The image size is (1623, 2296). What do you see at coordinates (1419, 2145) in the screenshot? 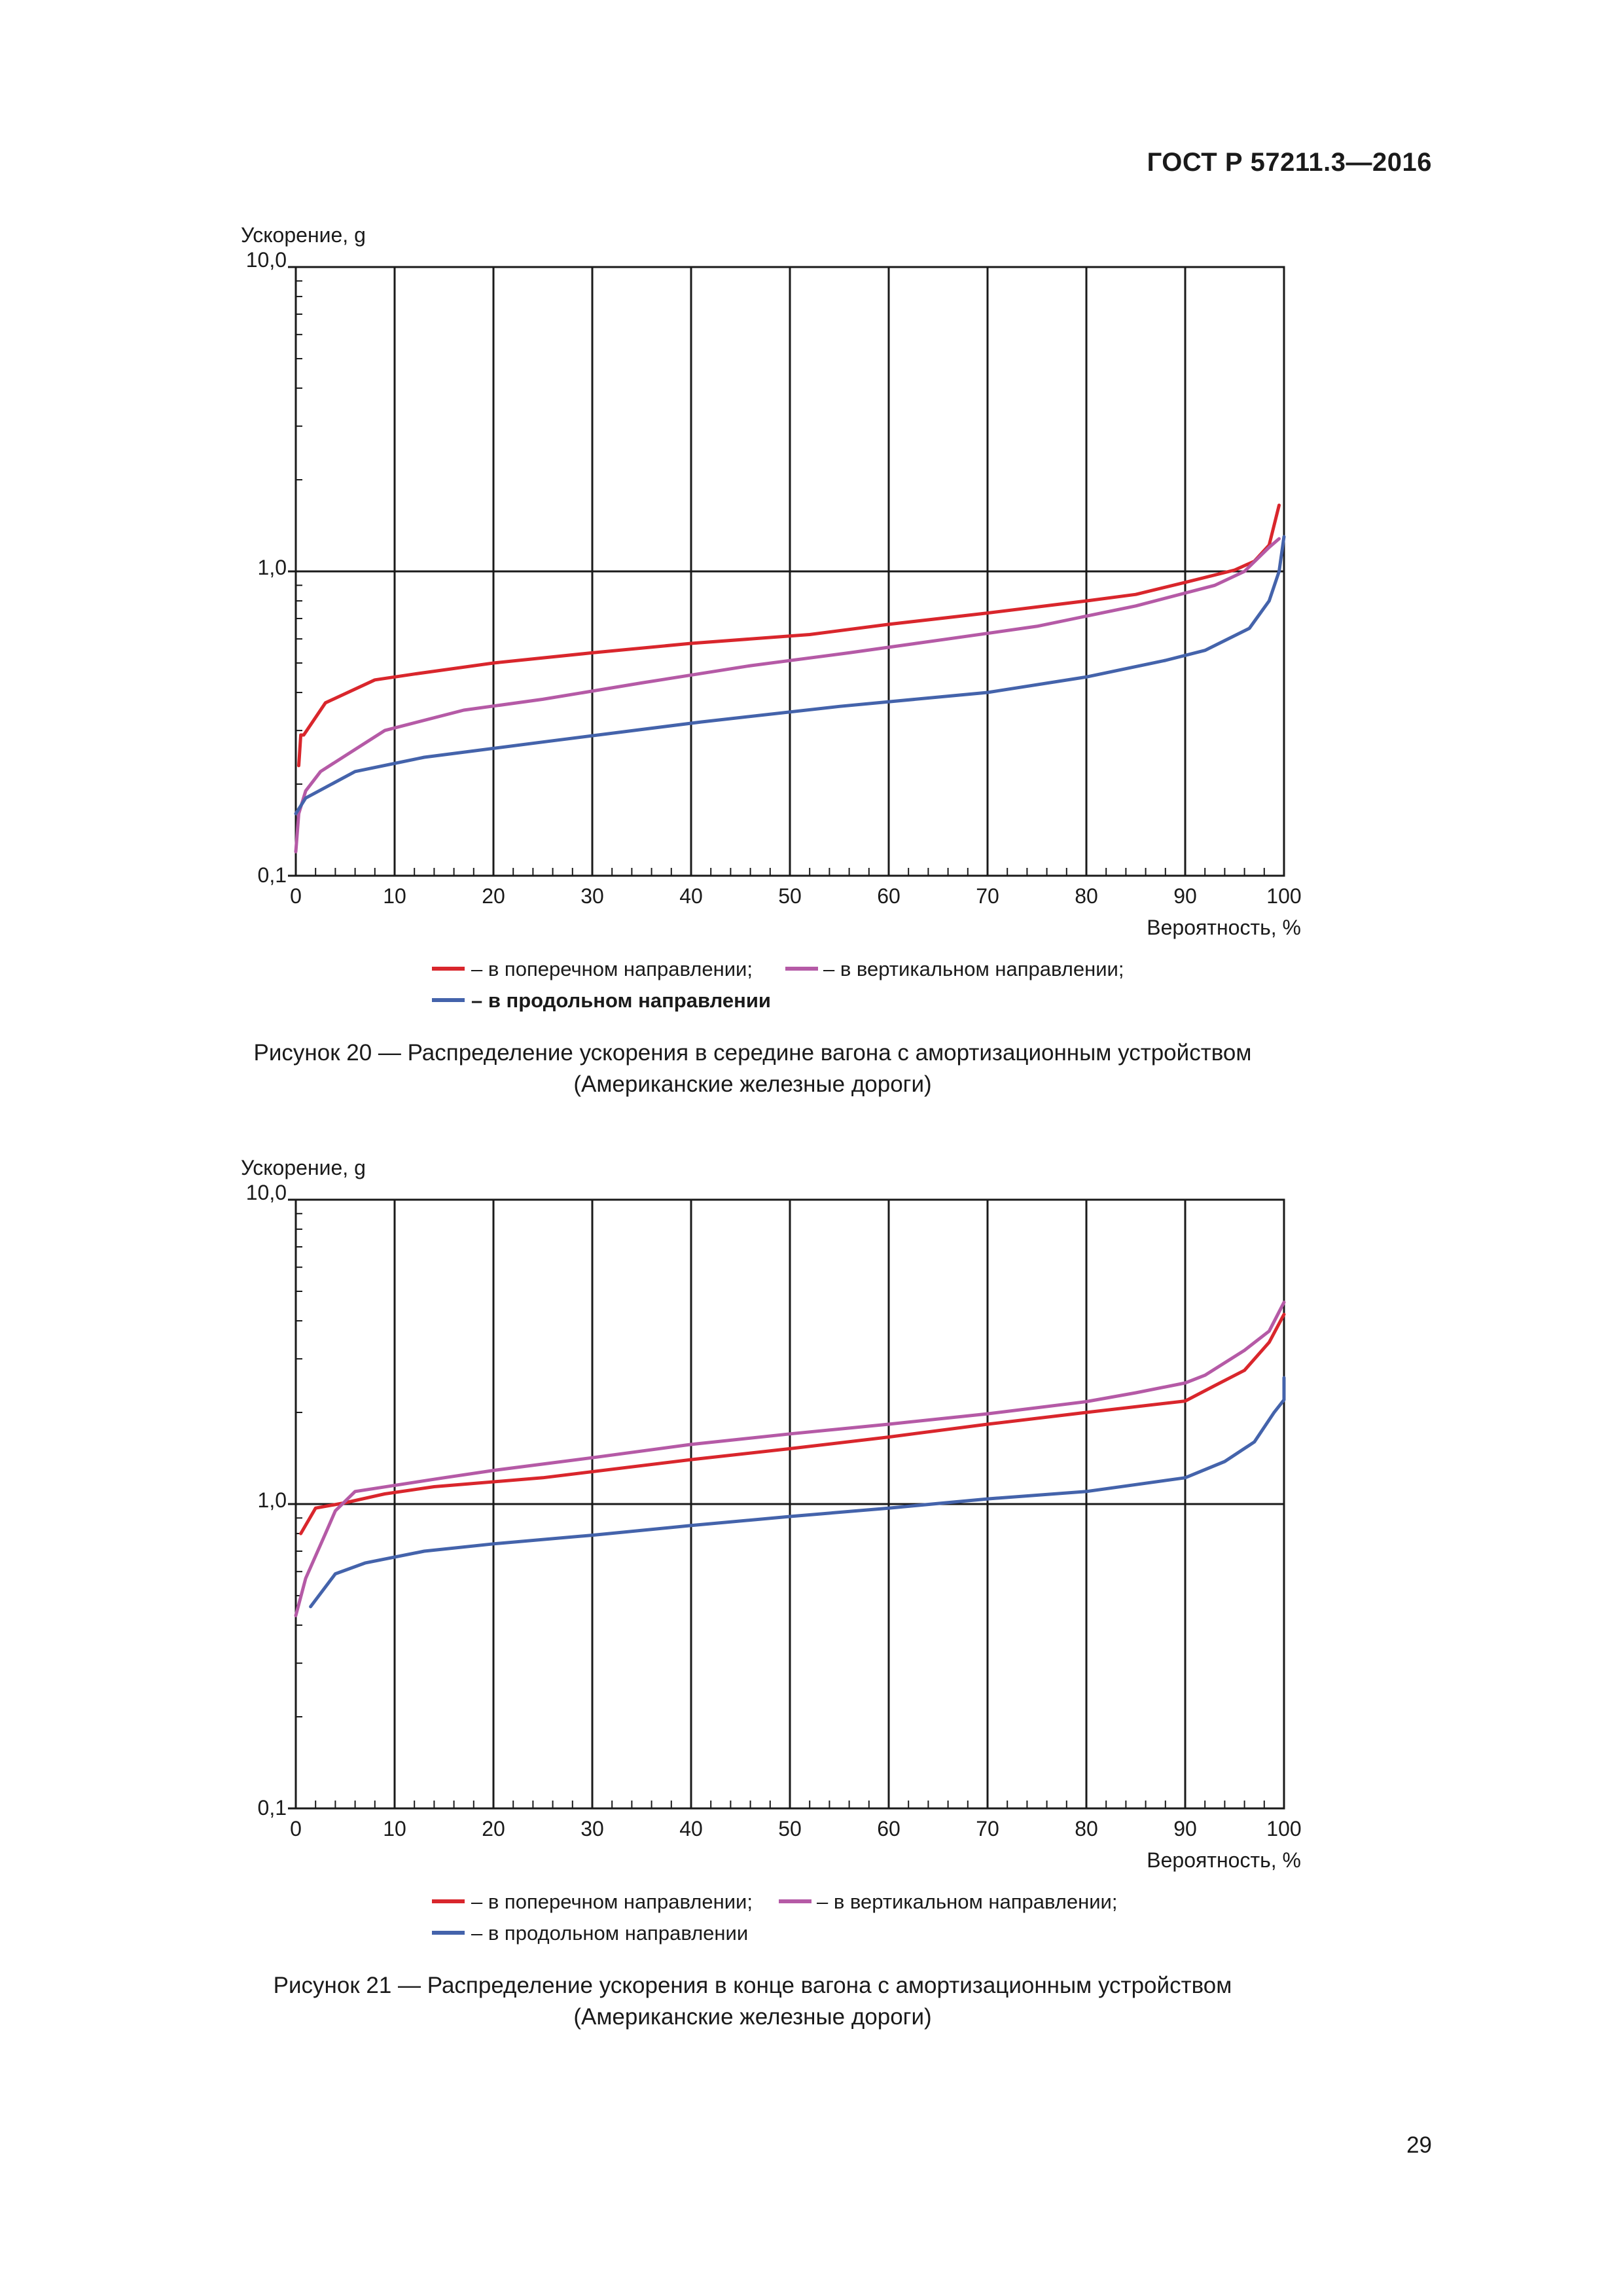
I see `page-number: 29` at bounding box center [1419, 2145].